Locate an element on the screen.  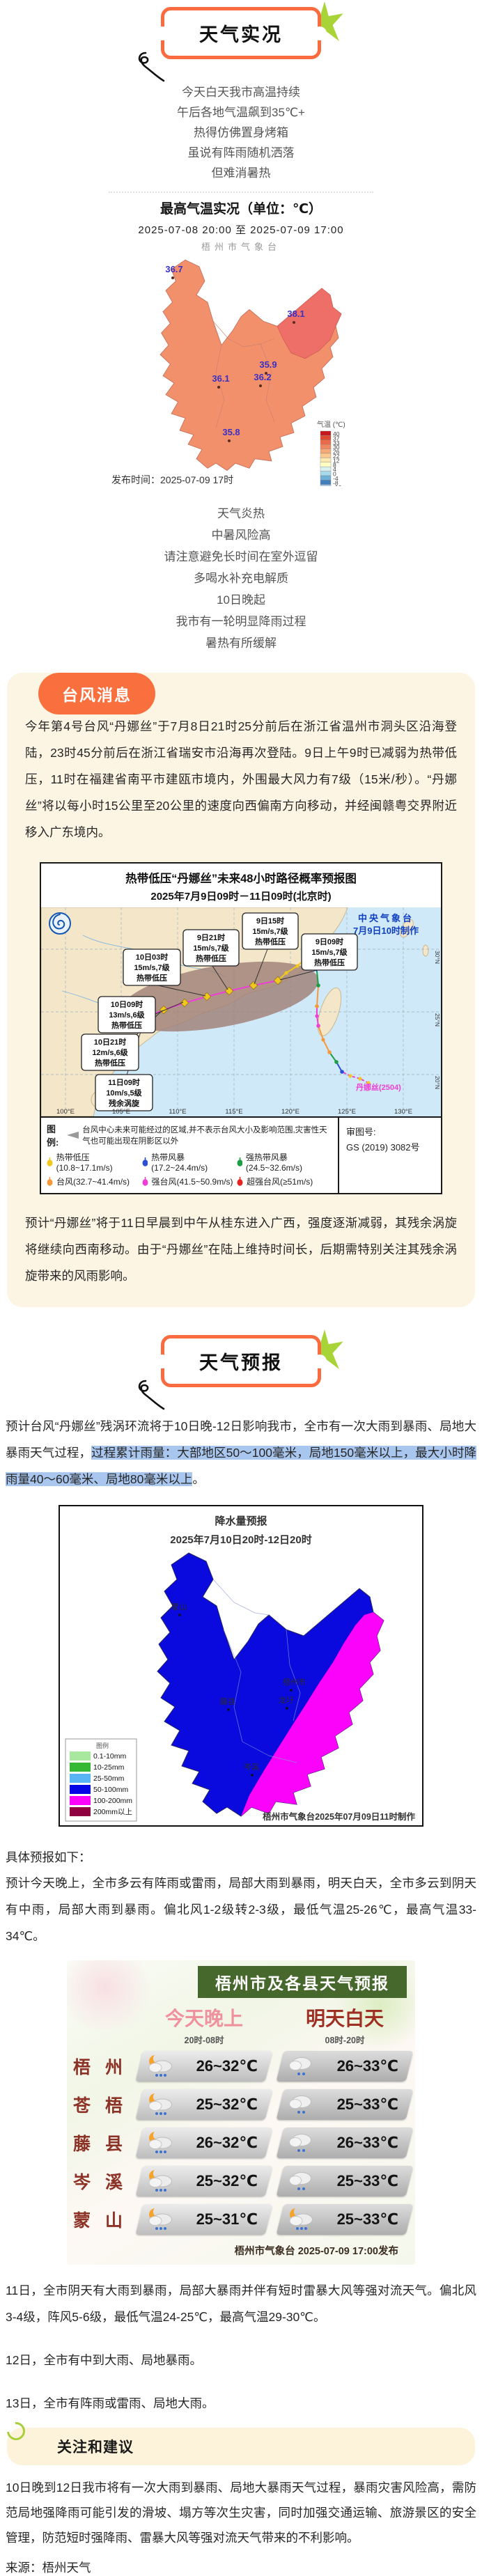
temp-map-subtitle: 2025-07-08 20:00 至 2025-07-09 17:00 is located at coordinates (241, 230).